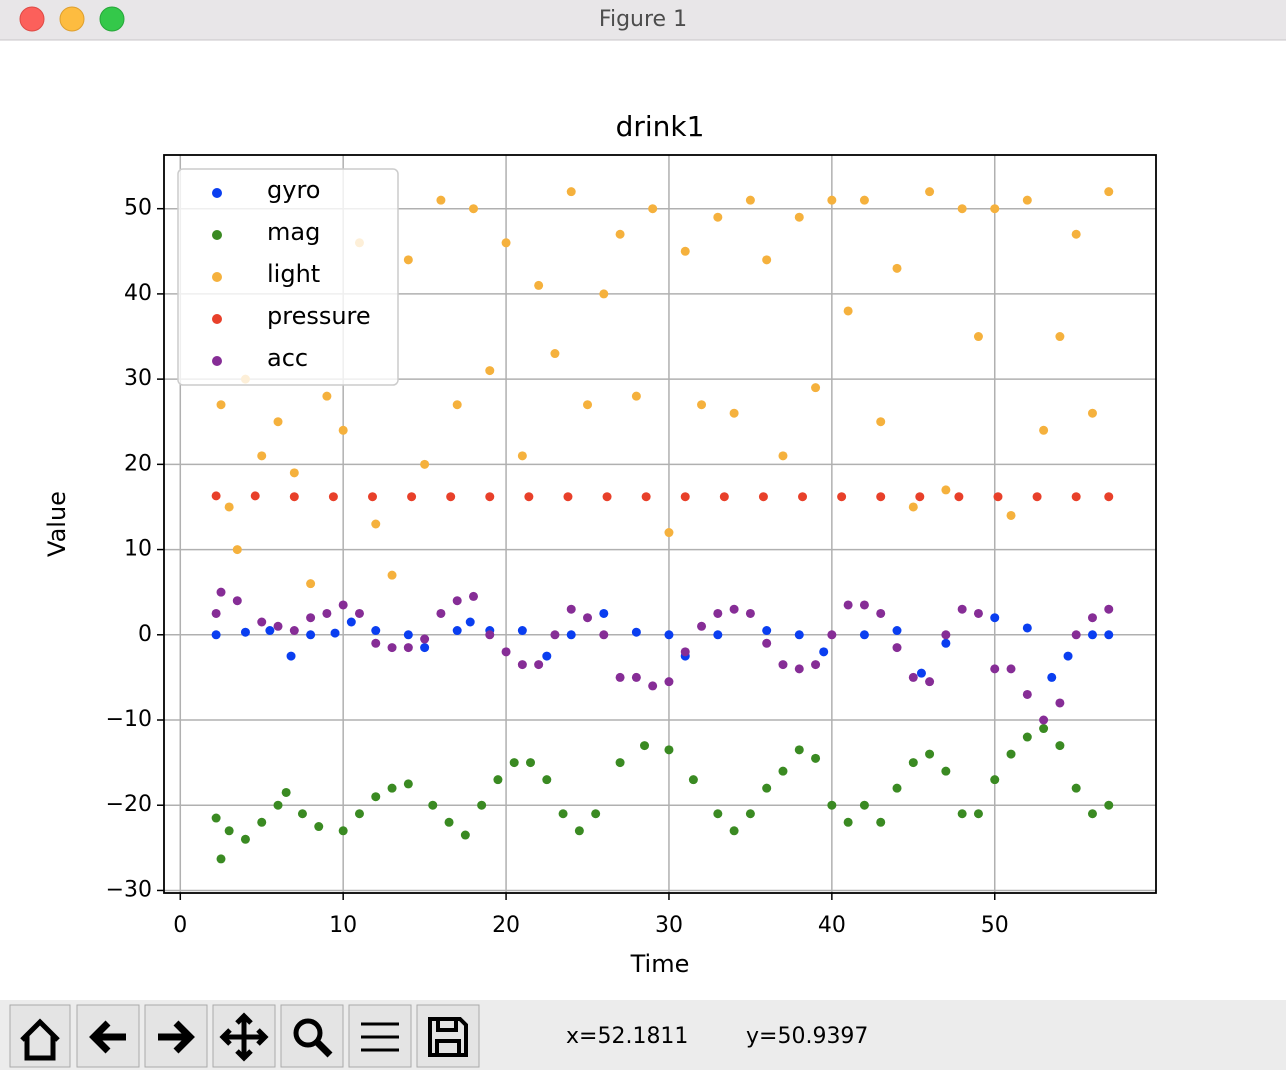  I want to click on save-button, so click(448, 1036).